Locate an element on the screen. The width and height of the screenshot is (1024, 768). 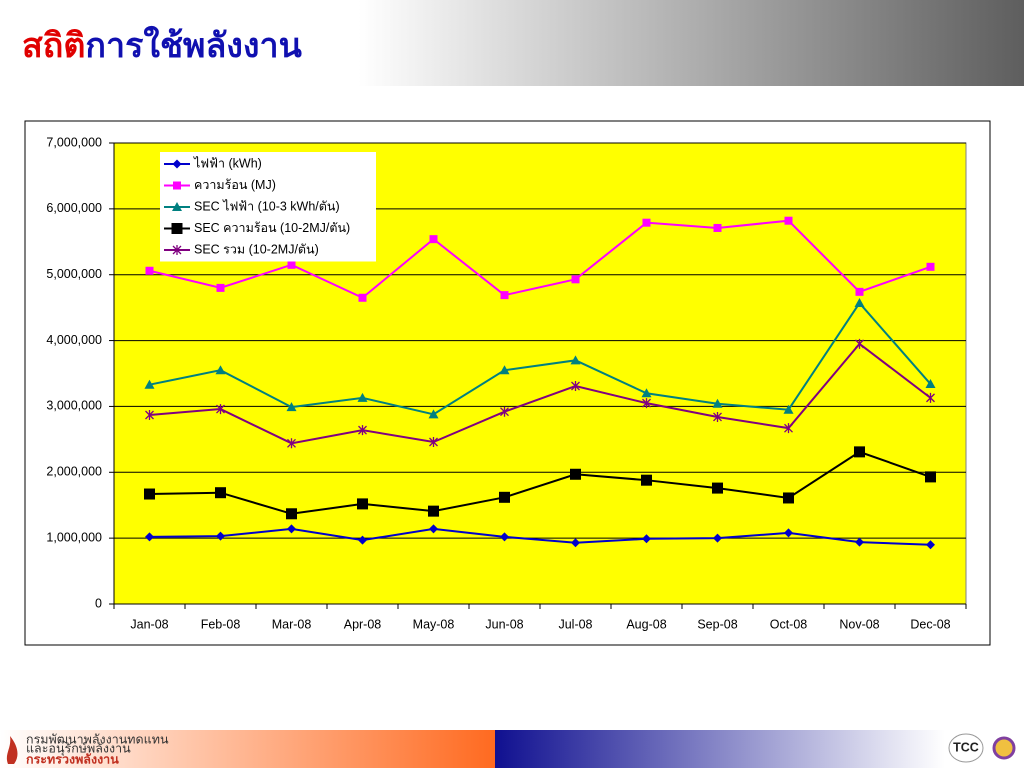
y-tick-label: 0 is located at coordinates (98, 603).